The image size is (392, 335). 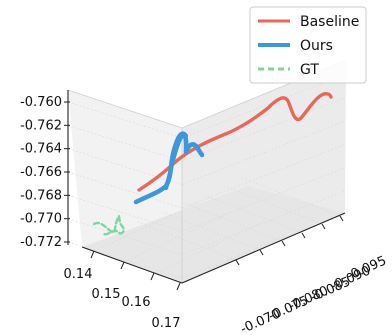 What do you see at coordinates (78, 274) in the screenshot?
I see `x-tick-label: 0.14` at bounding box center [78, 274].